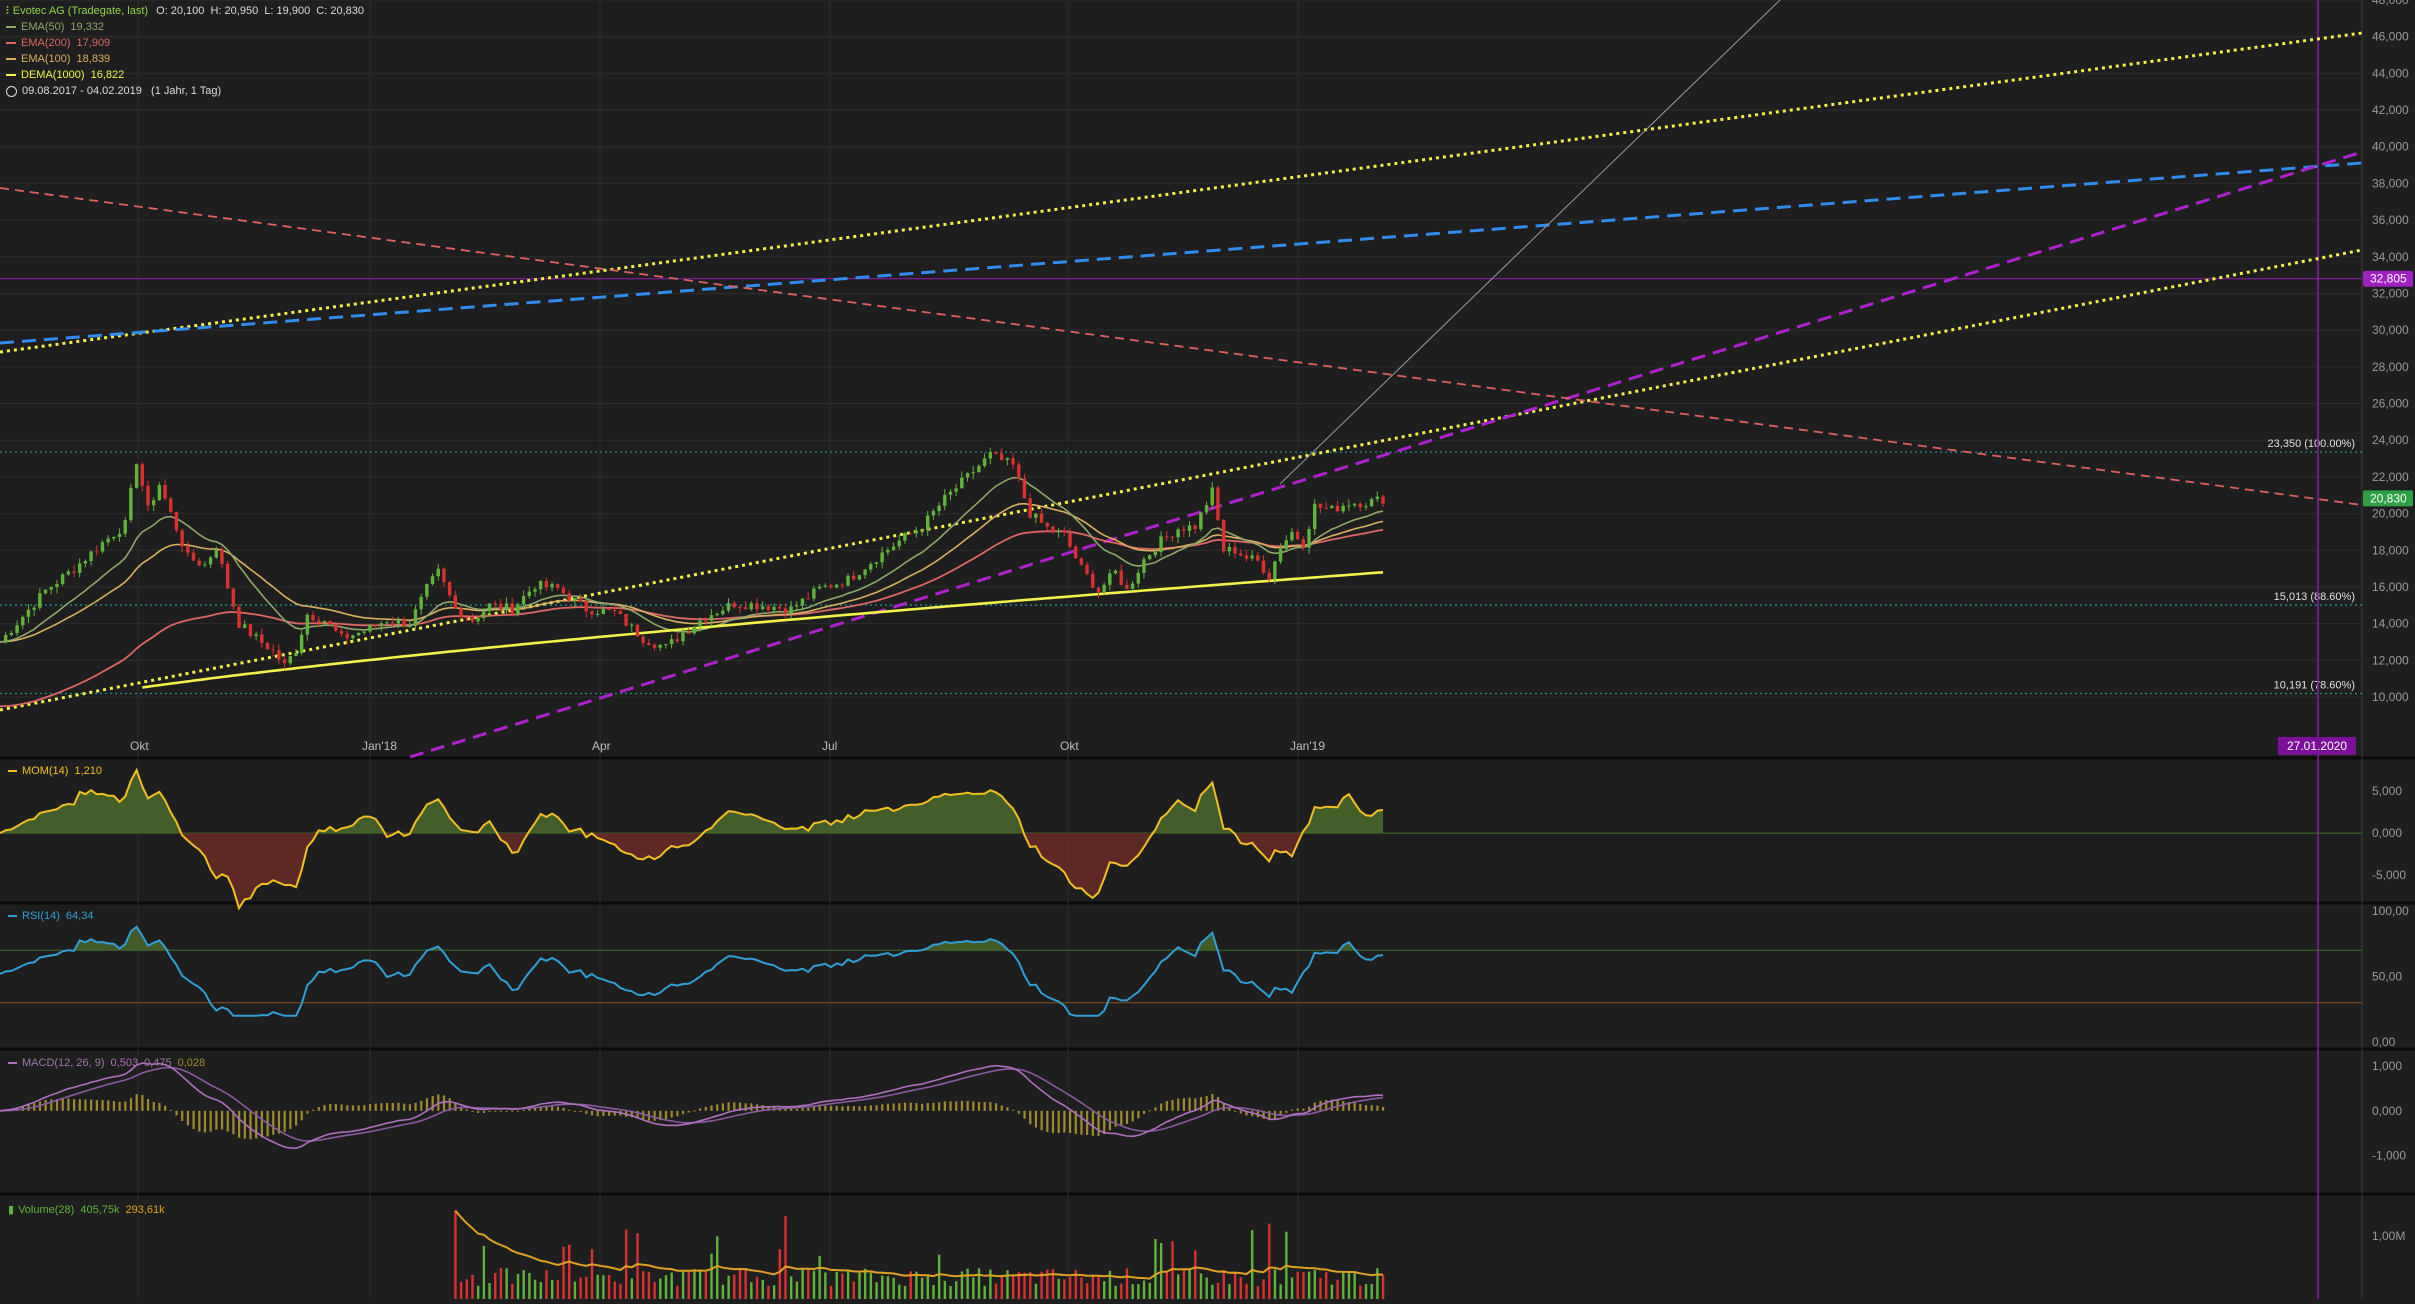  What do you see at coordinates (2390, 440) in the screenshot?
I see `y-tick-label: 24,000` at bounding box center [2390, 440].